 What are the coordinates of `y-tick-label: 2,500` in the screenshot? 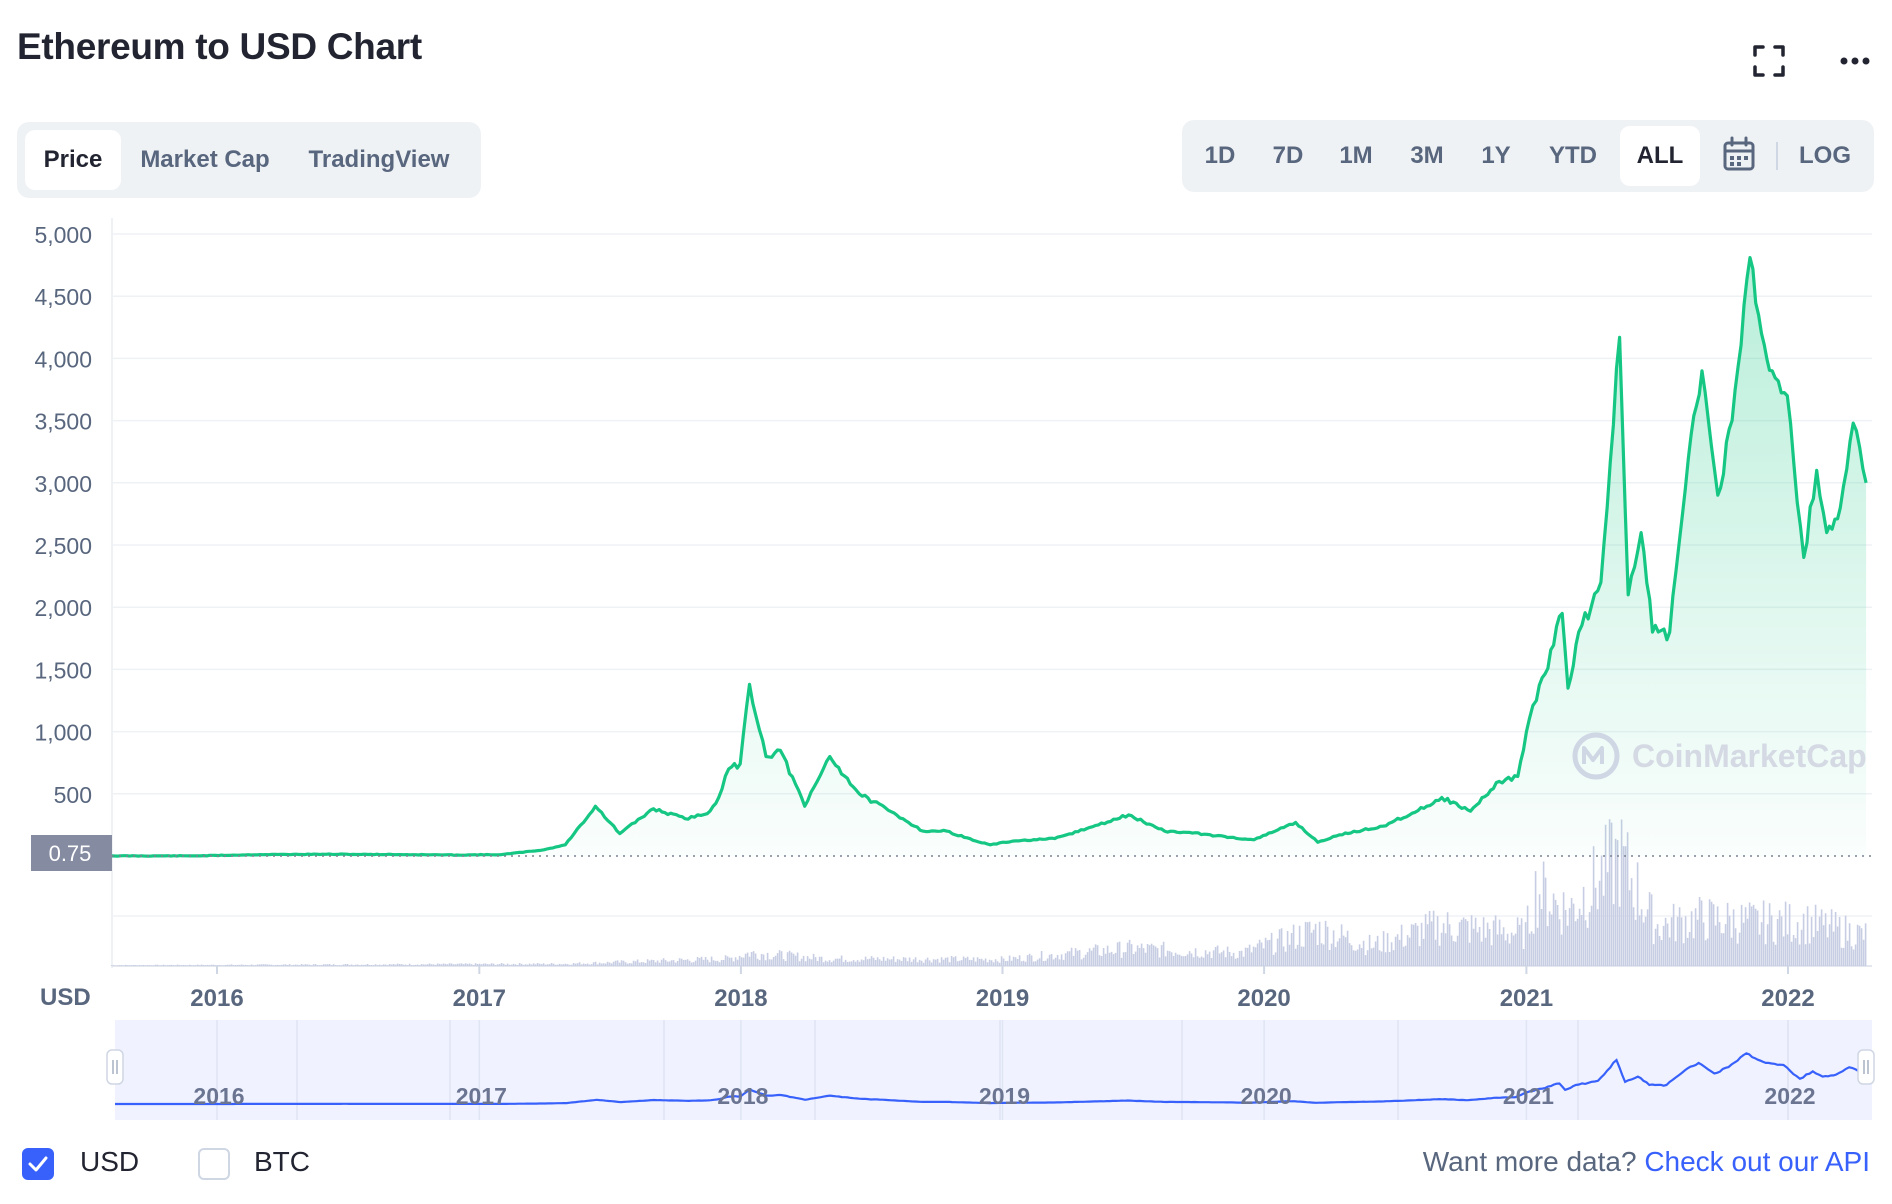 It's located at (63, 546).